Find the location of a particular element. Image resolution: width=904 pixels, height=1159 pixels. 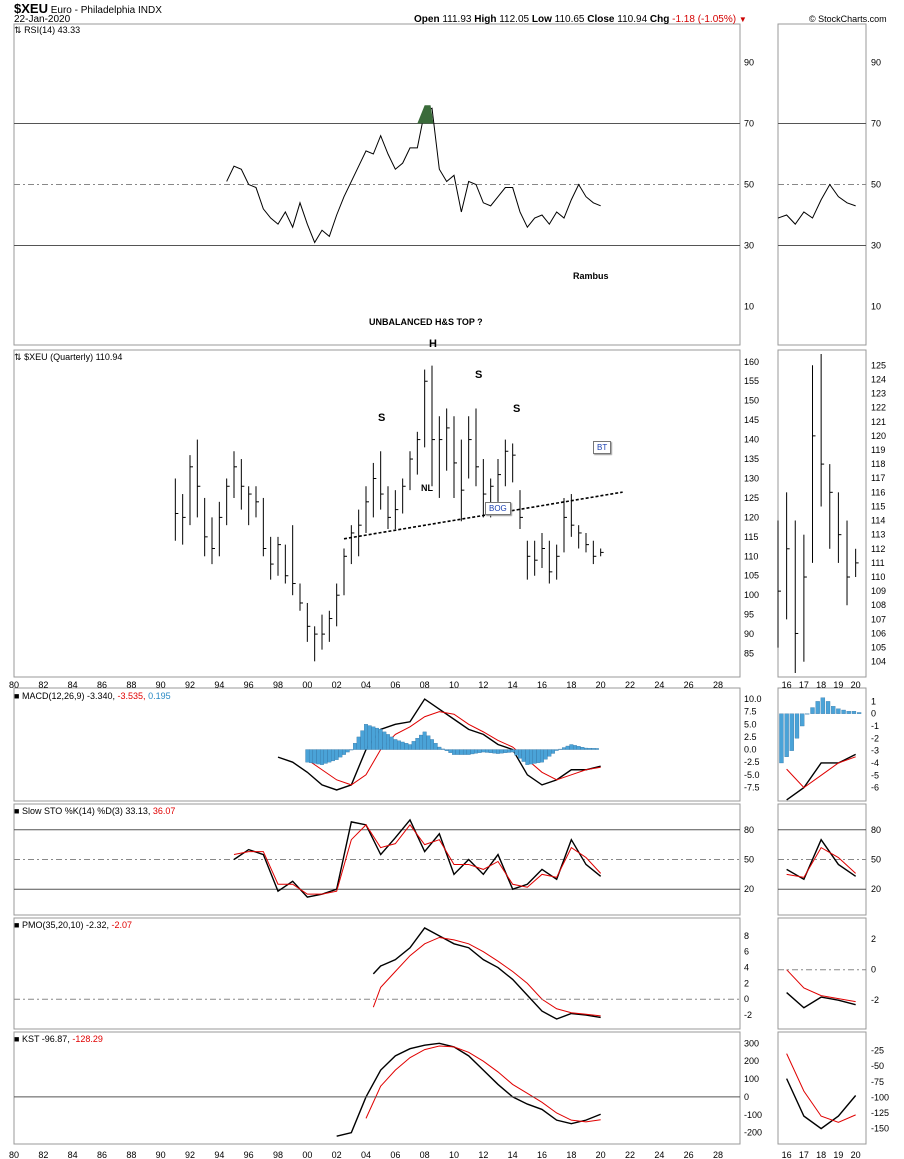

x-axis-label: 98 is located at coordinates (278, 1154).